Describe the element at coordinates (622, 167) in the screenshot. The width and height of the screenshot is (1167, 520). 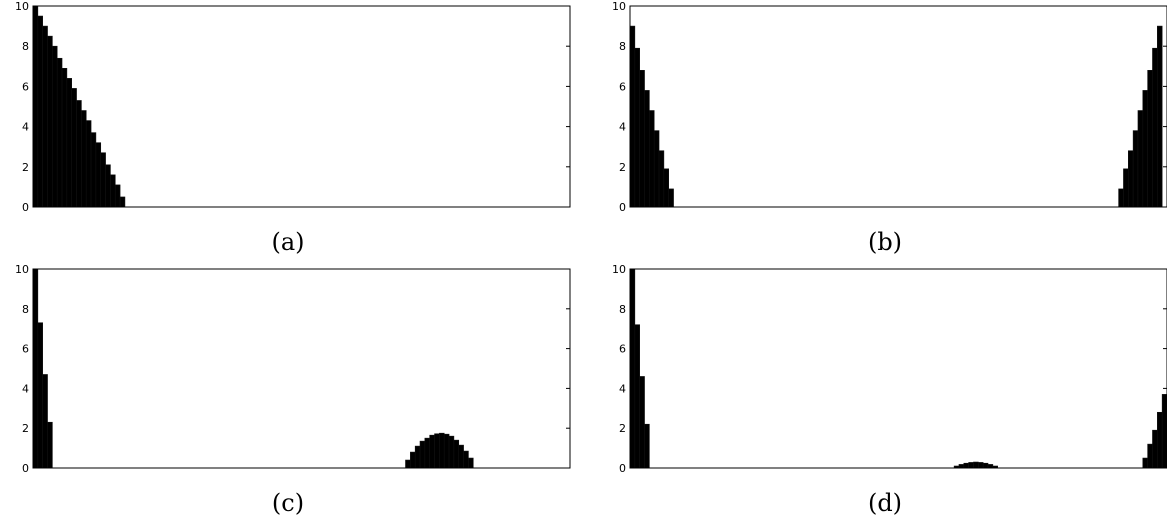
I see `ytick-label-b-1: 2` at that location.